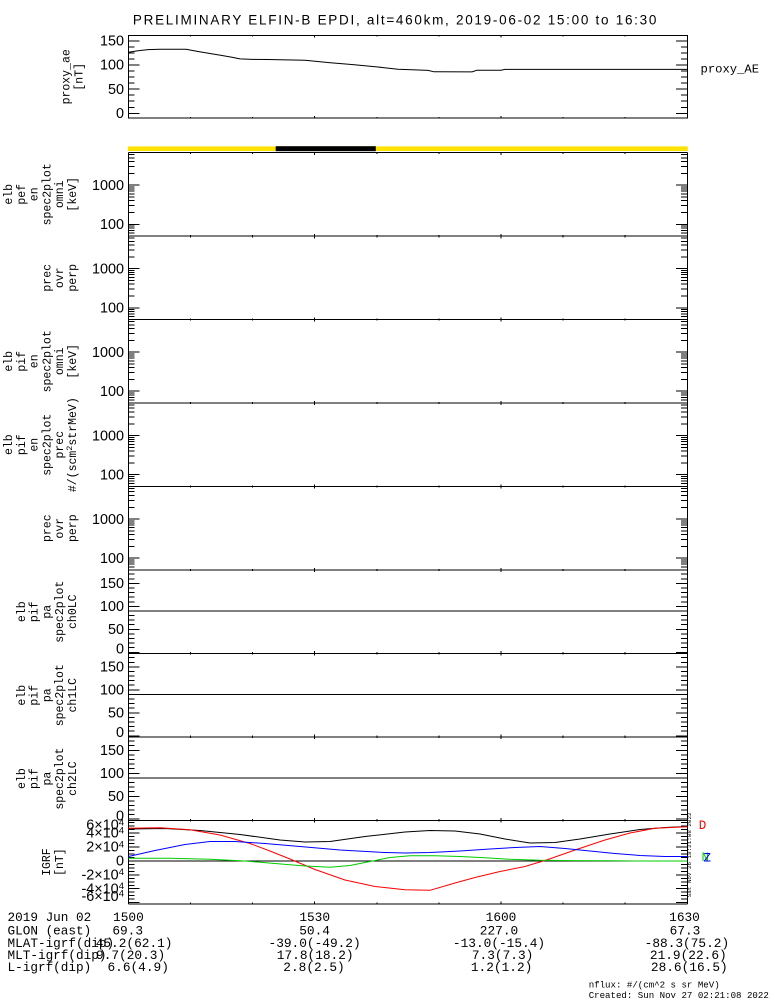 The image size is (775, 1005). I want to click on svg-text: Z, so click(708, 859).